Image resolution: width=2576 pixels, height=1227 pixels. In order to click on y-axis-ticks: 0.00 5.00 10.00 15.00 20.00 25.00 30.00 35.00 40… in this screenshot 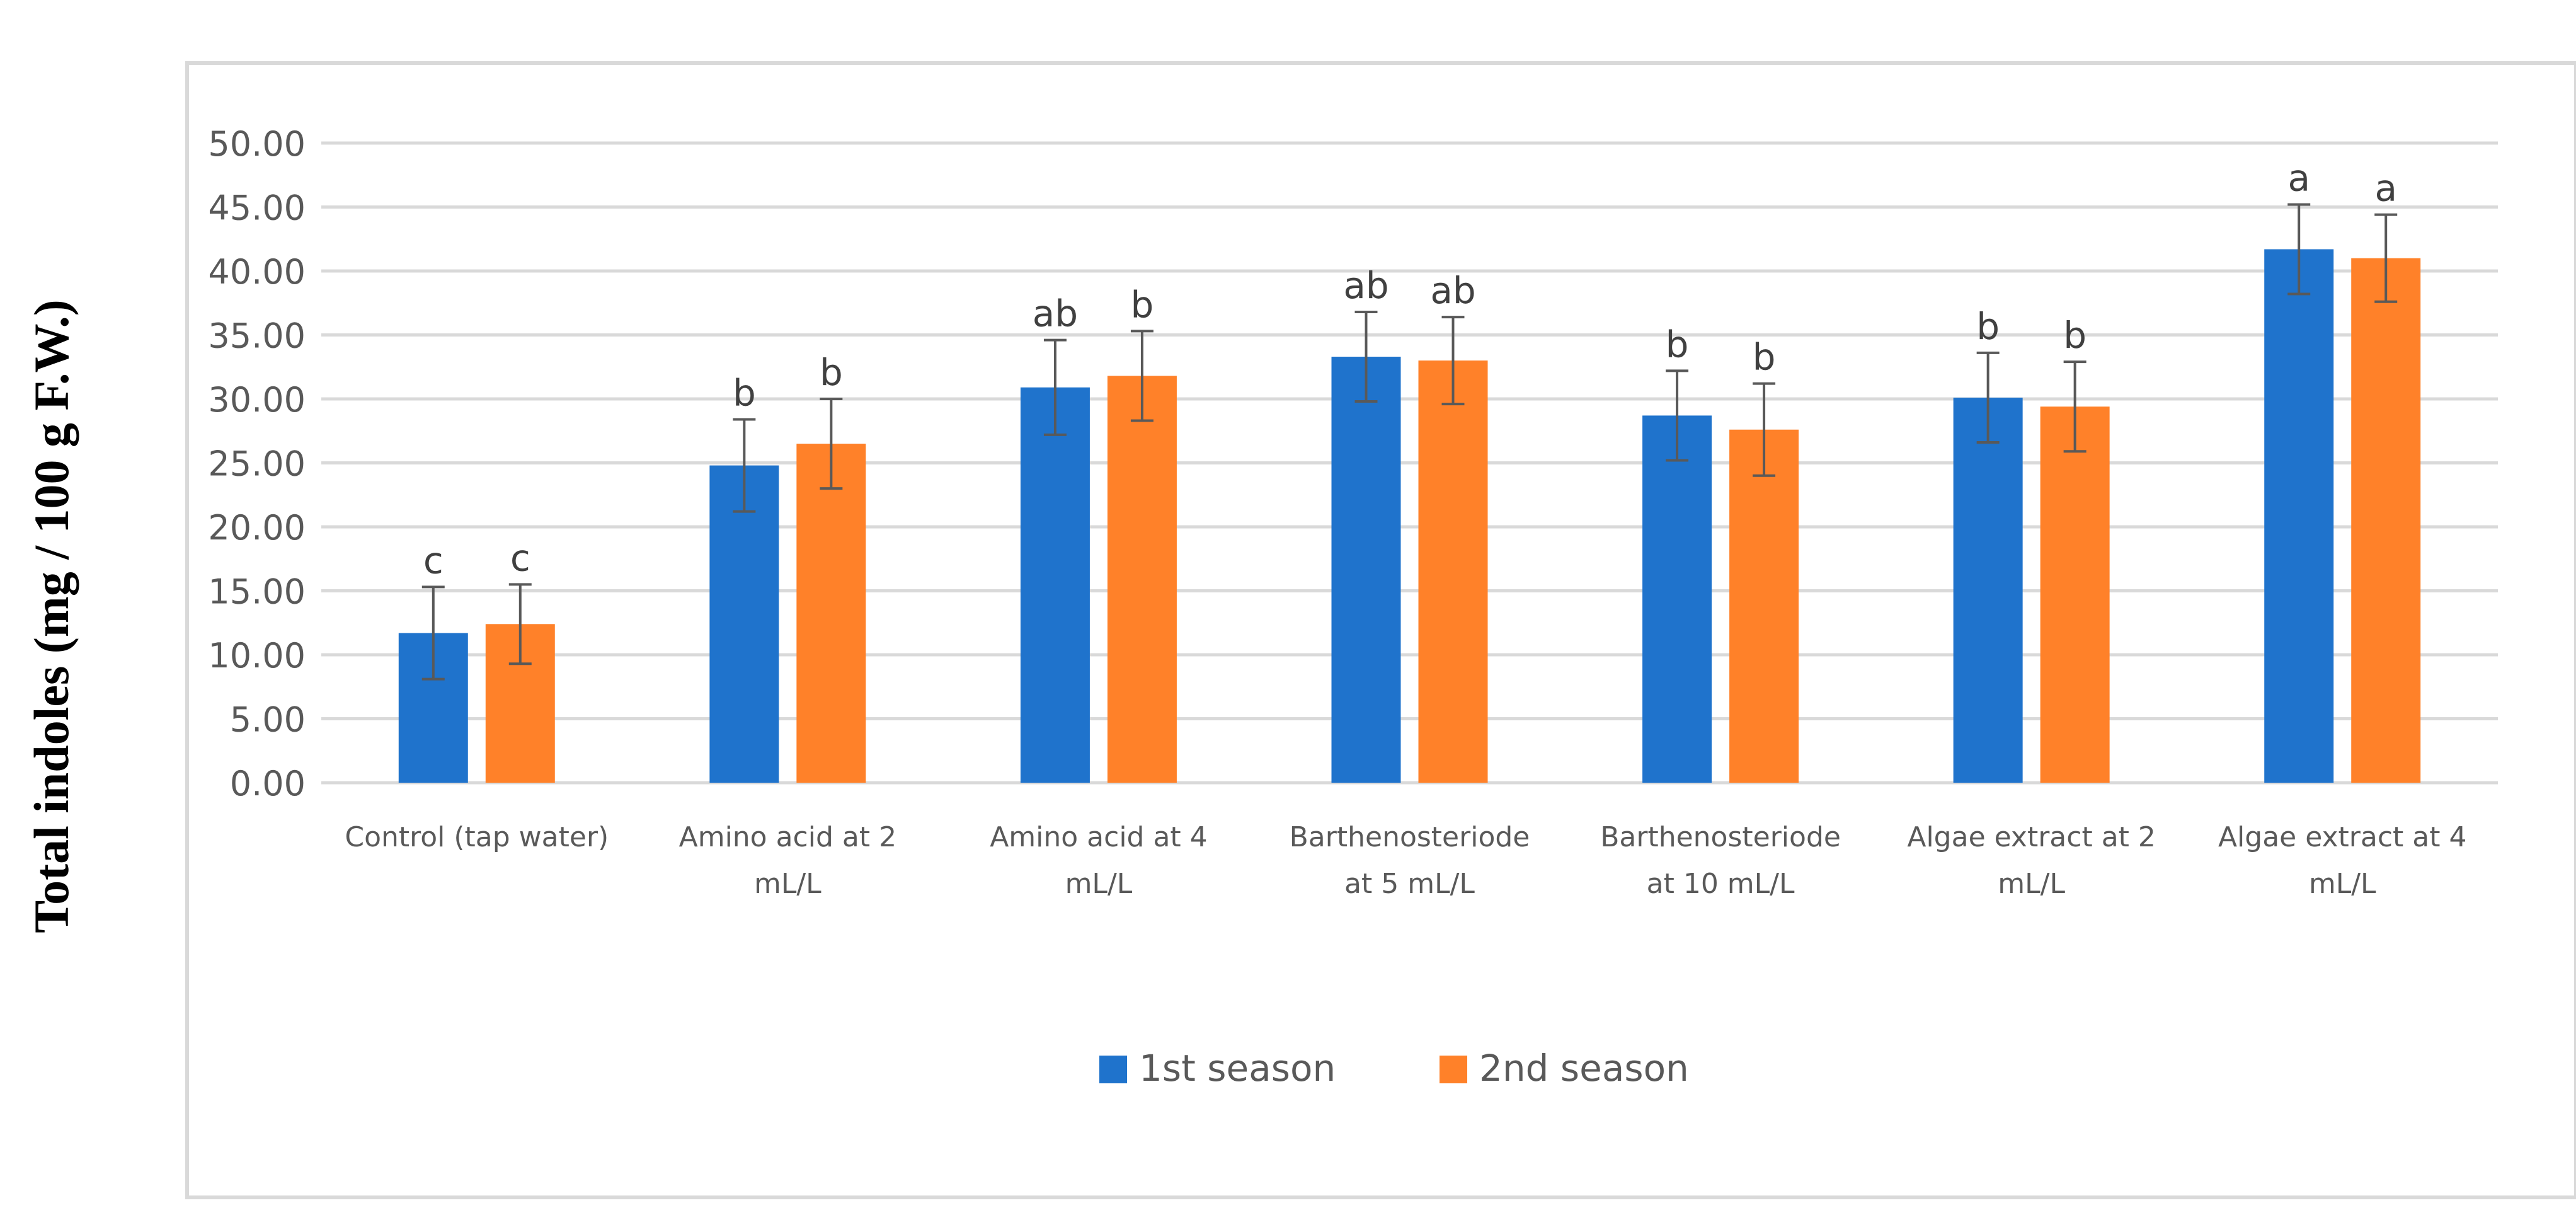, I will do `click(257, 464)`.